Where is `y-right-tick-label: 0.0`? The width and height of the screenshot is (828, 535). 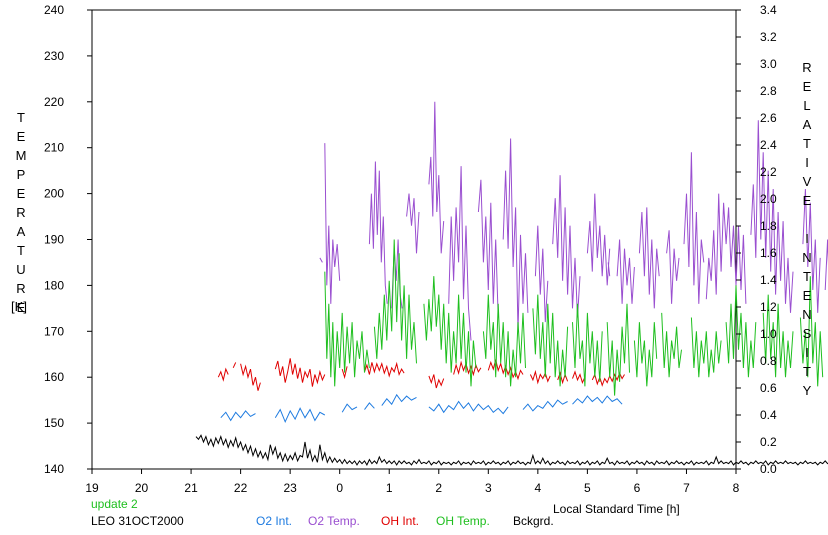
y-right-tick-label: 0.0 is located at coordinates (768, 469).